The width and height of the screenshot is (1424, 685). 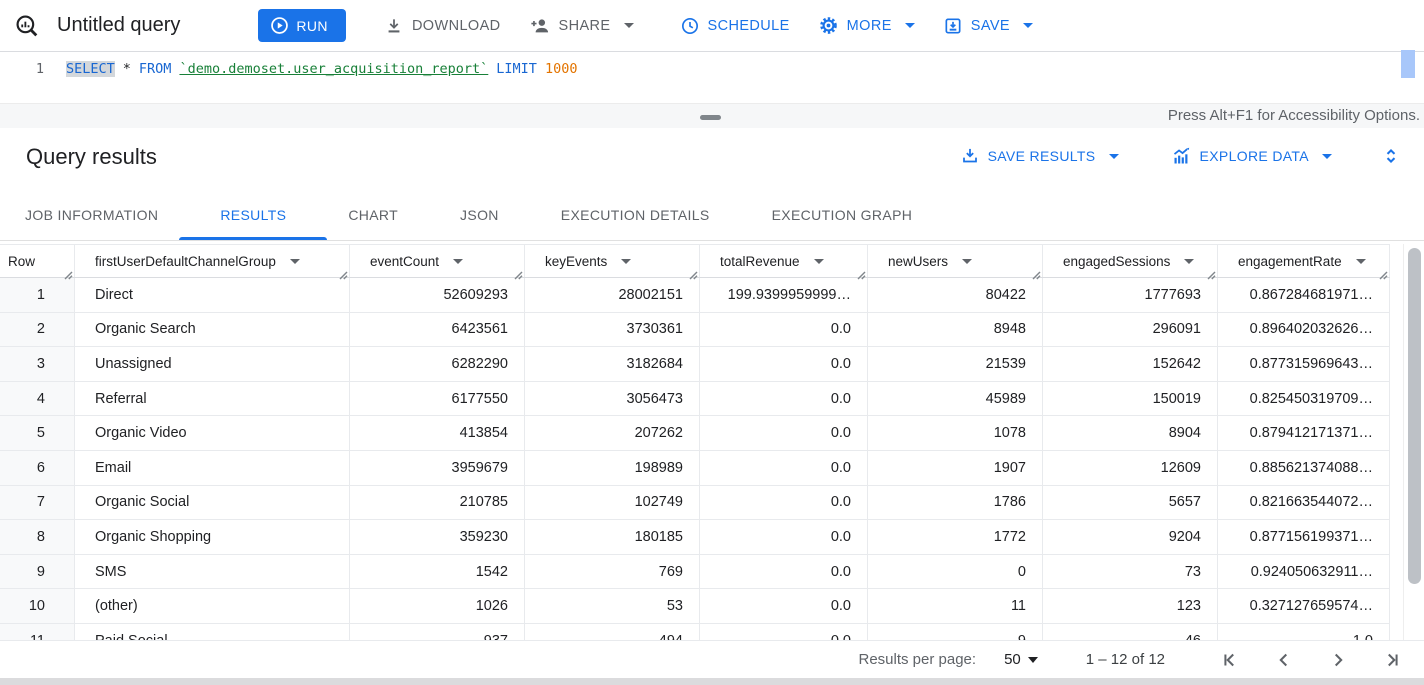 I want to click on more-button-label: MORE, so click(x=869, y=25).